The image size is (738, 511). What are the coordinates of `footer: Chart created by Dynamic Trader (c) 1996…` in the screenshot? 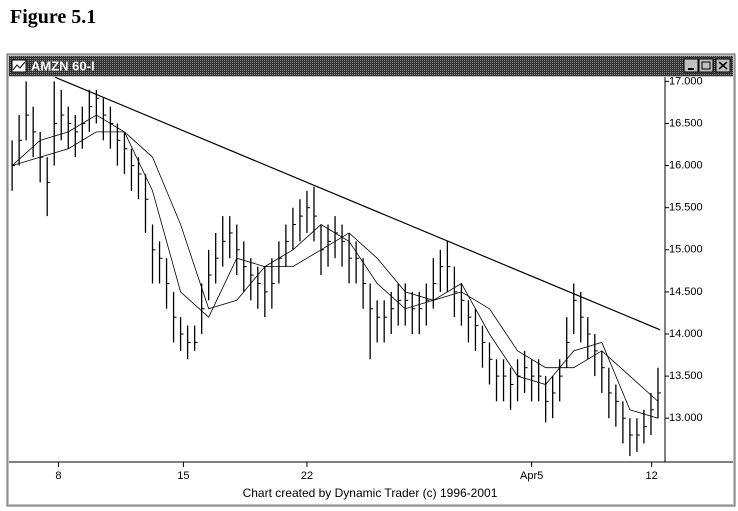 It's located at (370, 493).